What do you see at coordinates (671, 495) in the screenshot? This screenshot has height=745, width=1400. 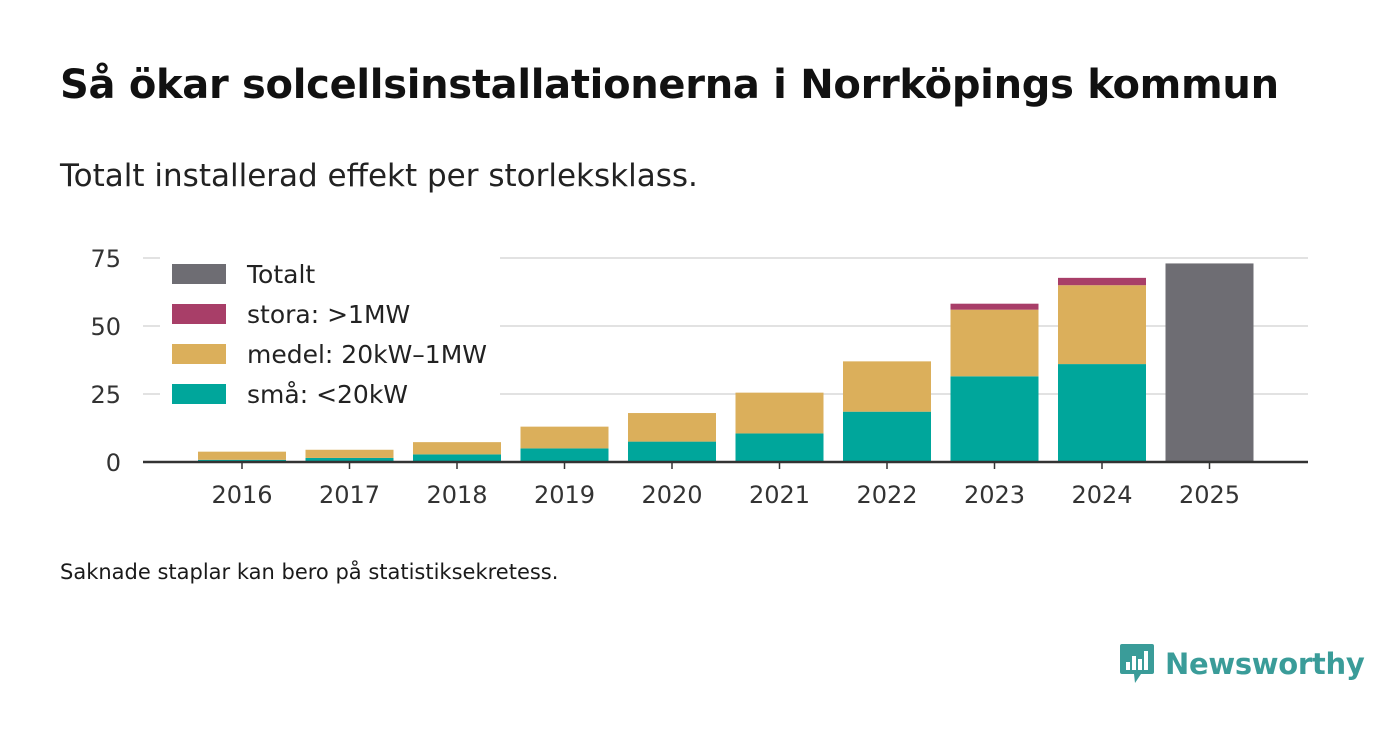 I see `x-tick-label-2020: 2020` at bounding box center [671, 495].